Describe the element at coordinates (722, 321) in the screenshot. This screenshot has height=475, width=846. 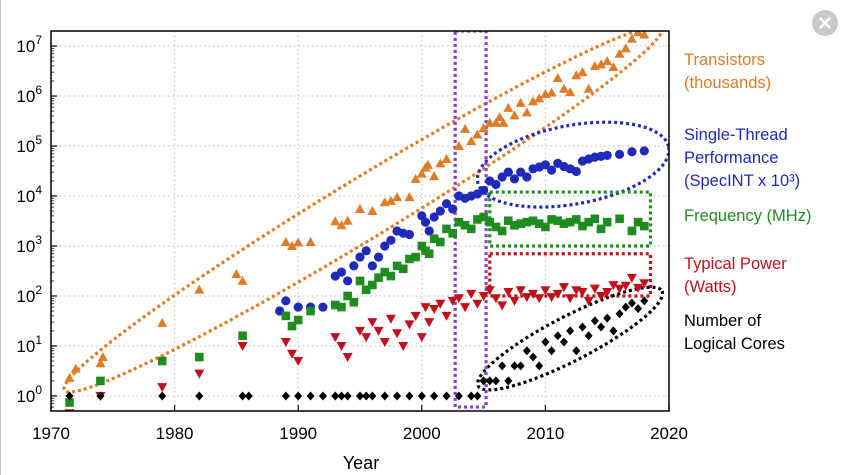
I see `legend-line: Number of` at that location.